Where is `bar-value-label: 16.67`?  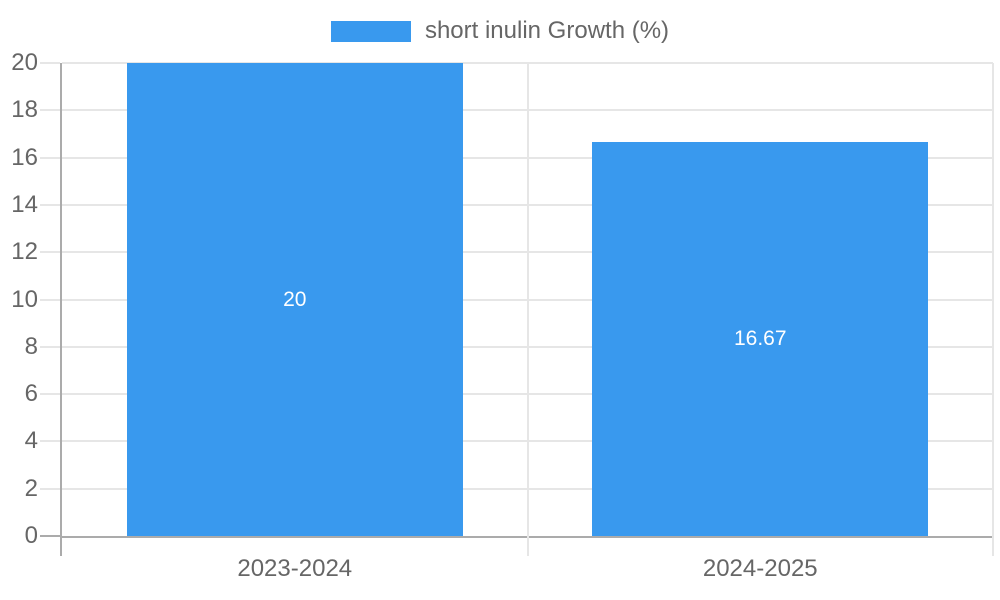
bar-value-label: 16.67 is located at coordinates (760, 338).